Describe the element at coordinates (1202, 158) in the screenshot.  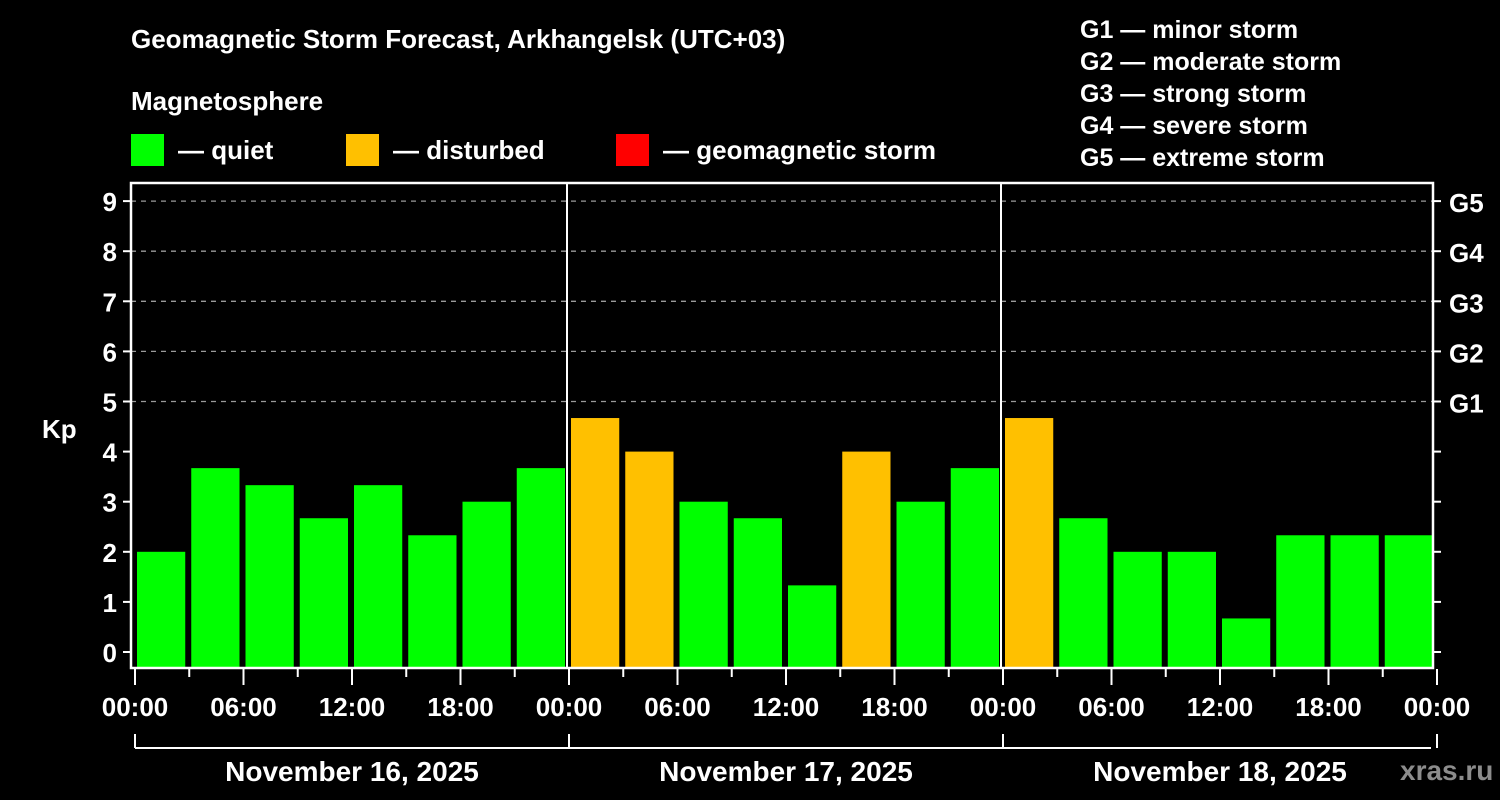
I see `g5-legend: G5 — extreme storm` at that location.